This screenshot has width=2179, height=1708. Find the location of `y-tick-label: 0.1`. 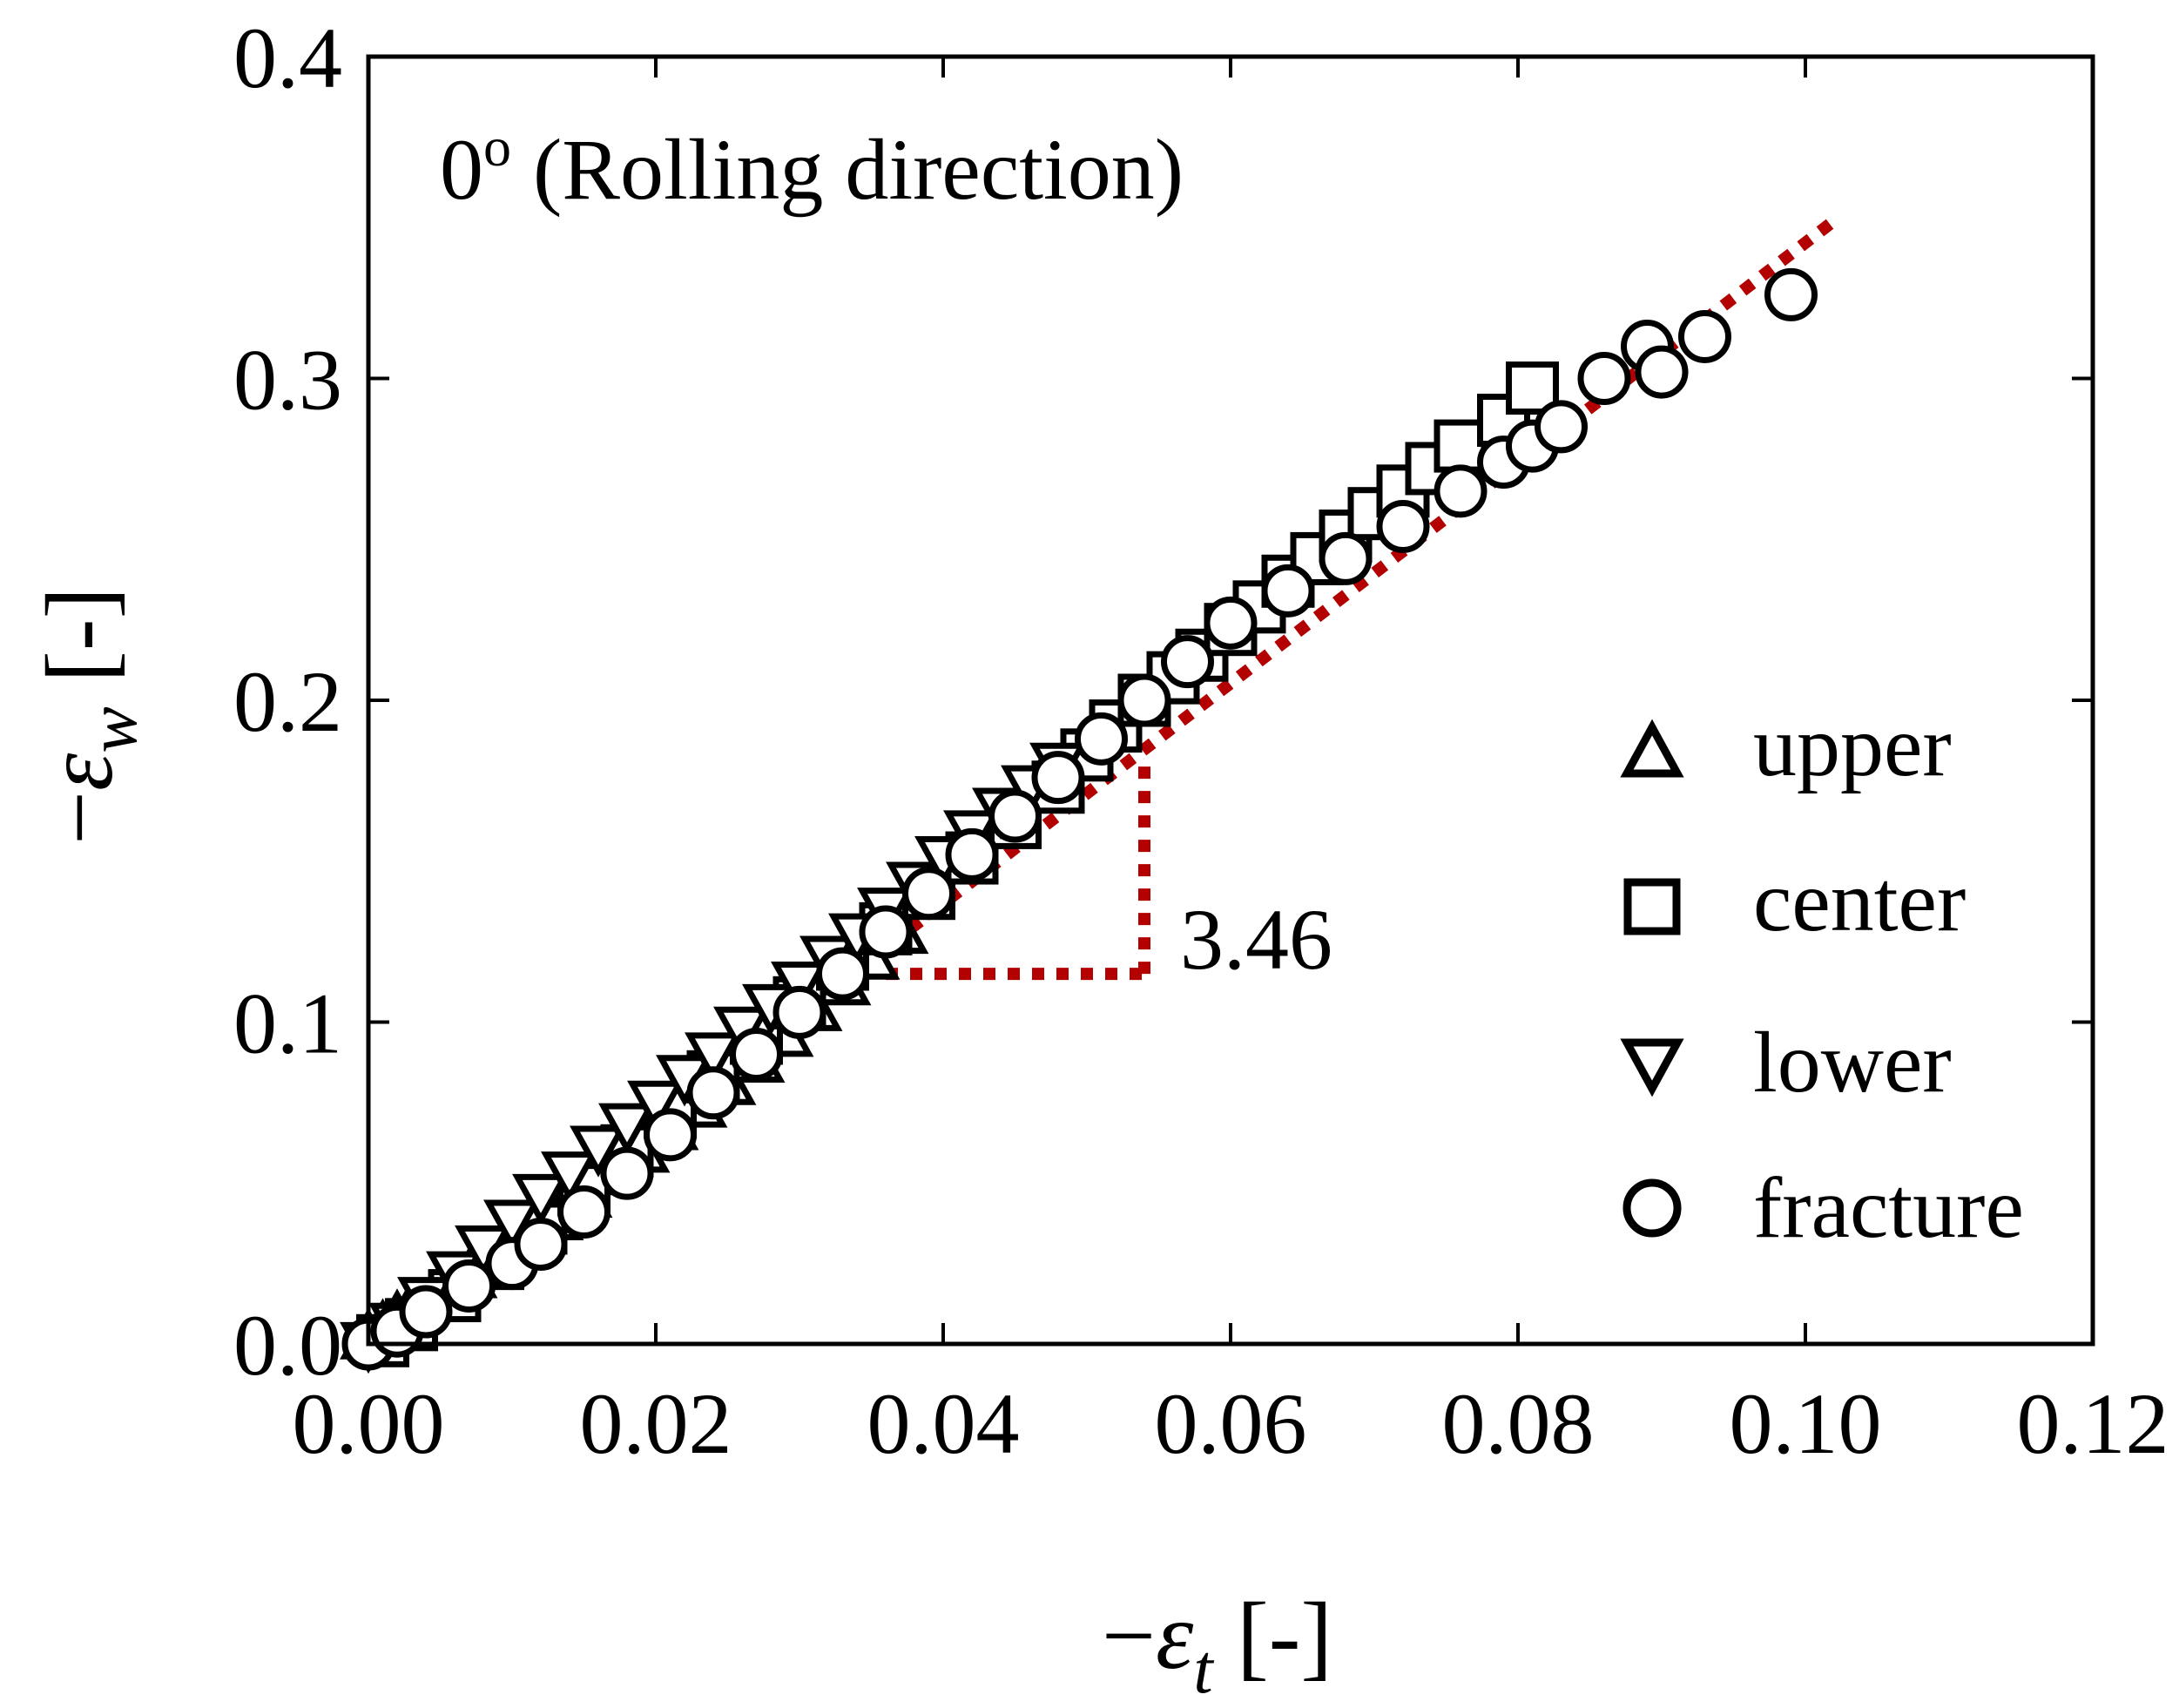

y-tick-label: 0.1 is located at coordinates (287, 1024).